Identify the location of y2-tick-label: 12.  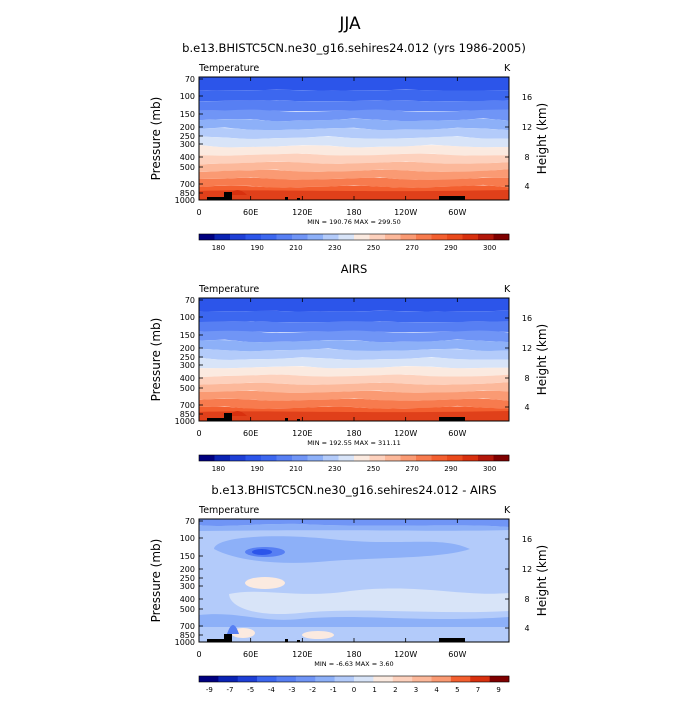
(527, 348).